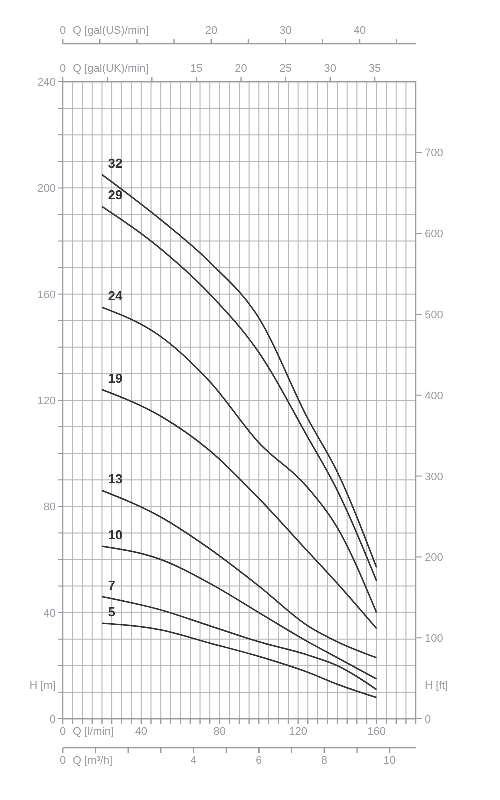 Image resolution: width=500 pixels, height=800 pixels. Describe the element at coordinates (47, 402) in the screenshot. I see `y-tick-label: 120` at that location.